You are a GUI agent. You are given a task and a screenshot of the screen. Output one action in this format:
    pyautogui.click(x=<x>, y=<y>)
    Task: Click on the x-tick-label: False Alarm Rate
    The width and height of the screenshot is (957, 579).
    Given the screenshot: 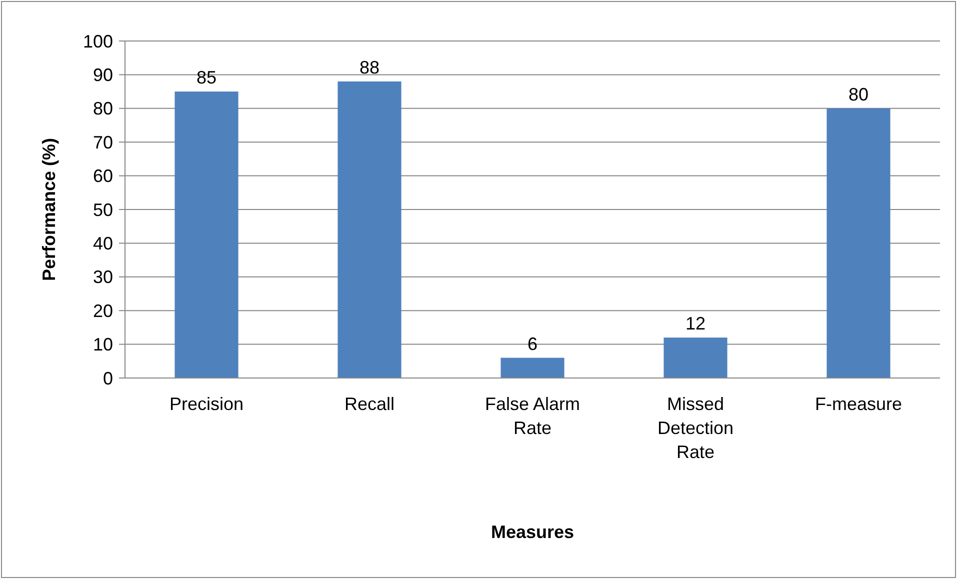 What is the action you would take?
    pyautogui.click(x=532, y=416)
    